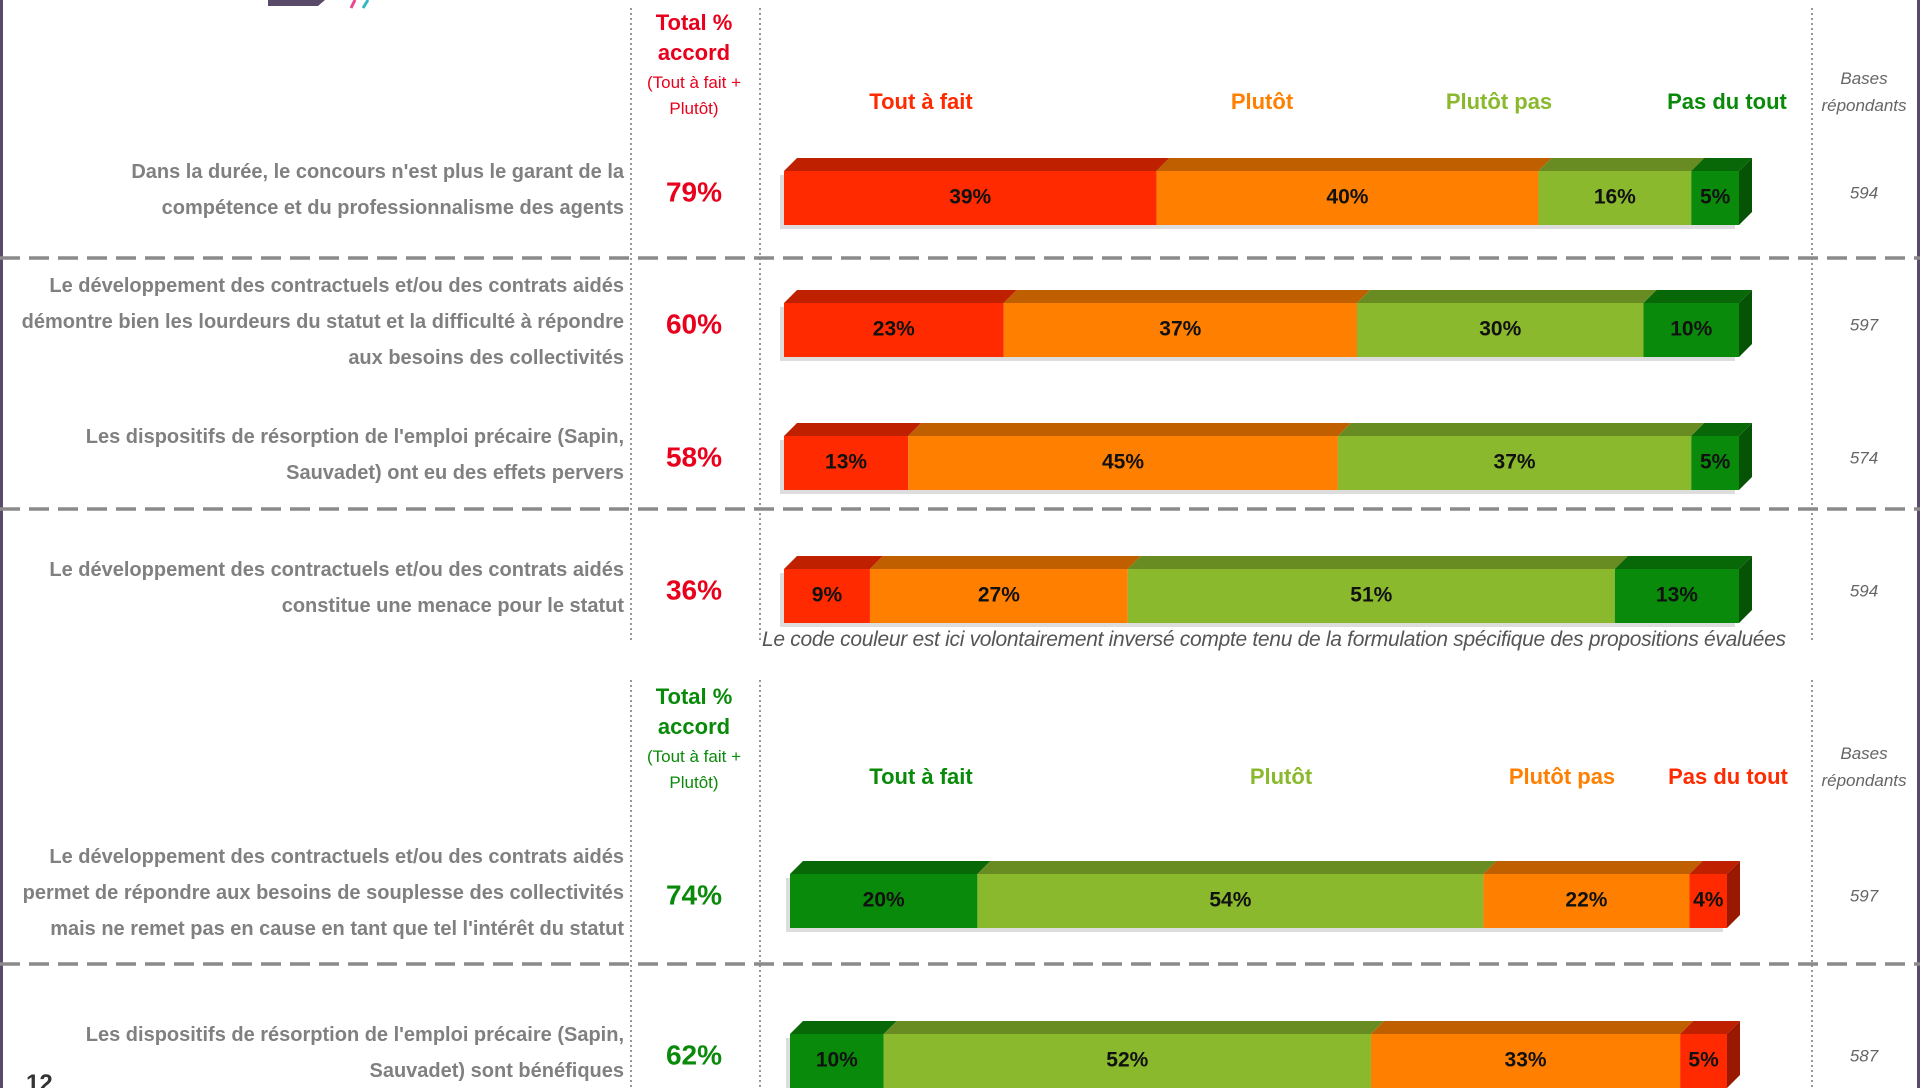  What do you see at coordinates (694, 456) in the screenshot?
I see `total-value: 58%` at bounding box center [694, 456].